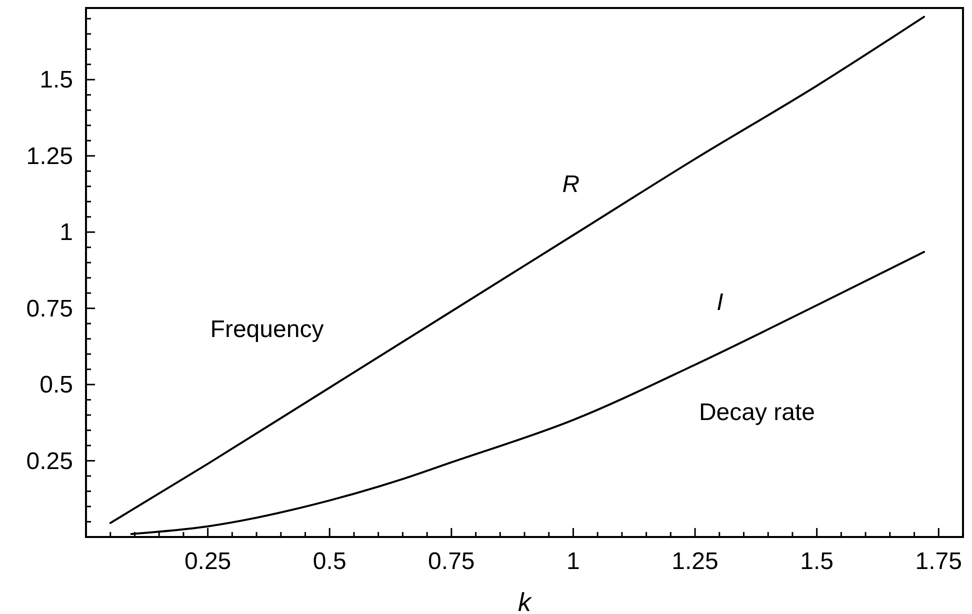 This screenshot has height=614, width=972. What do you see at coordinates (267, 329) in the screenshot?
I see `annotation: Frequency` at bounding box center [267, 329].